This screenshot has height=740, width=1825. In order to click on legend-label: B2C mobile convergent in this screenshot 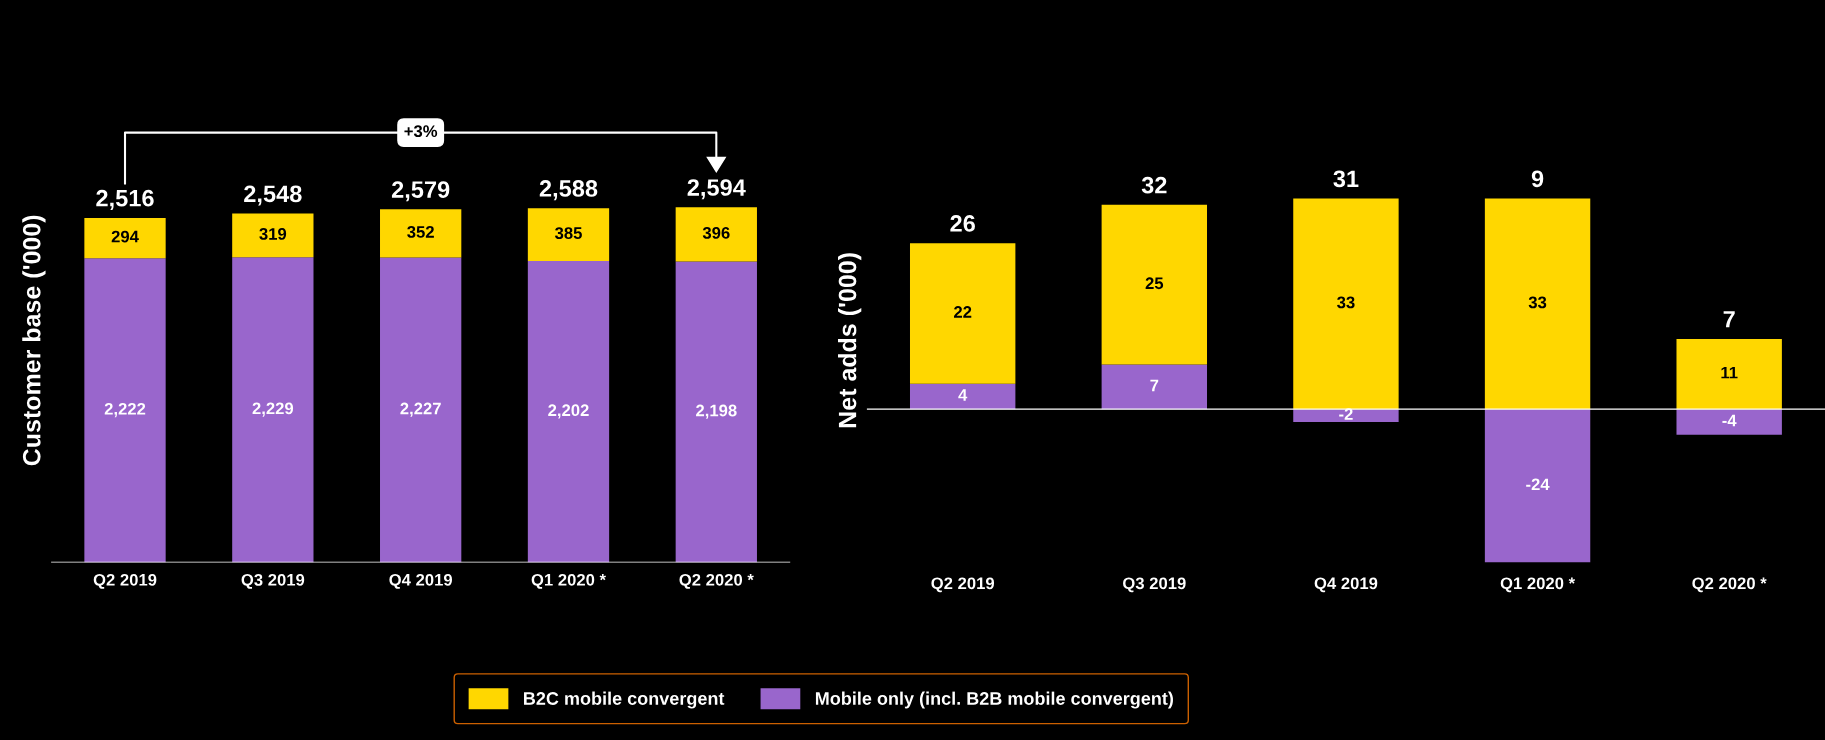, I will do `click(624, 700)`.